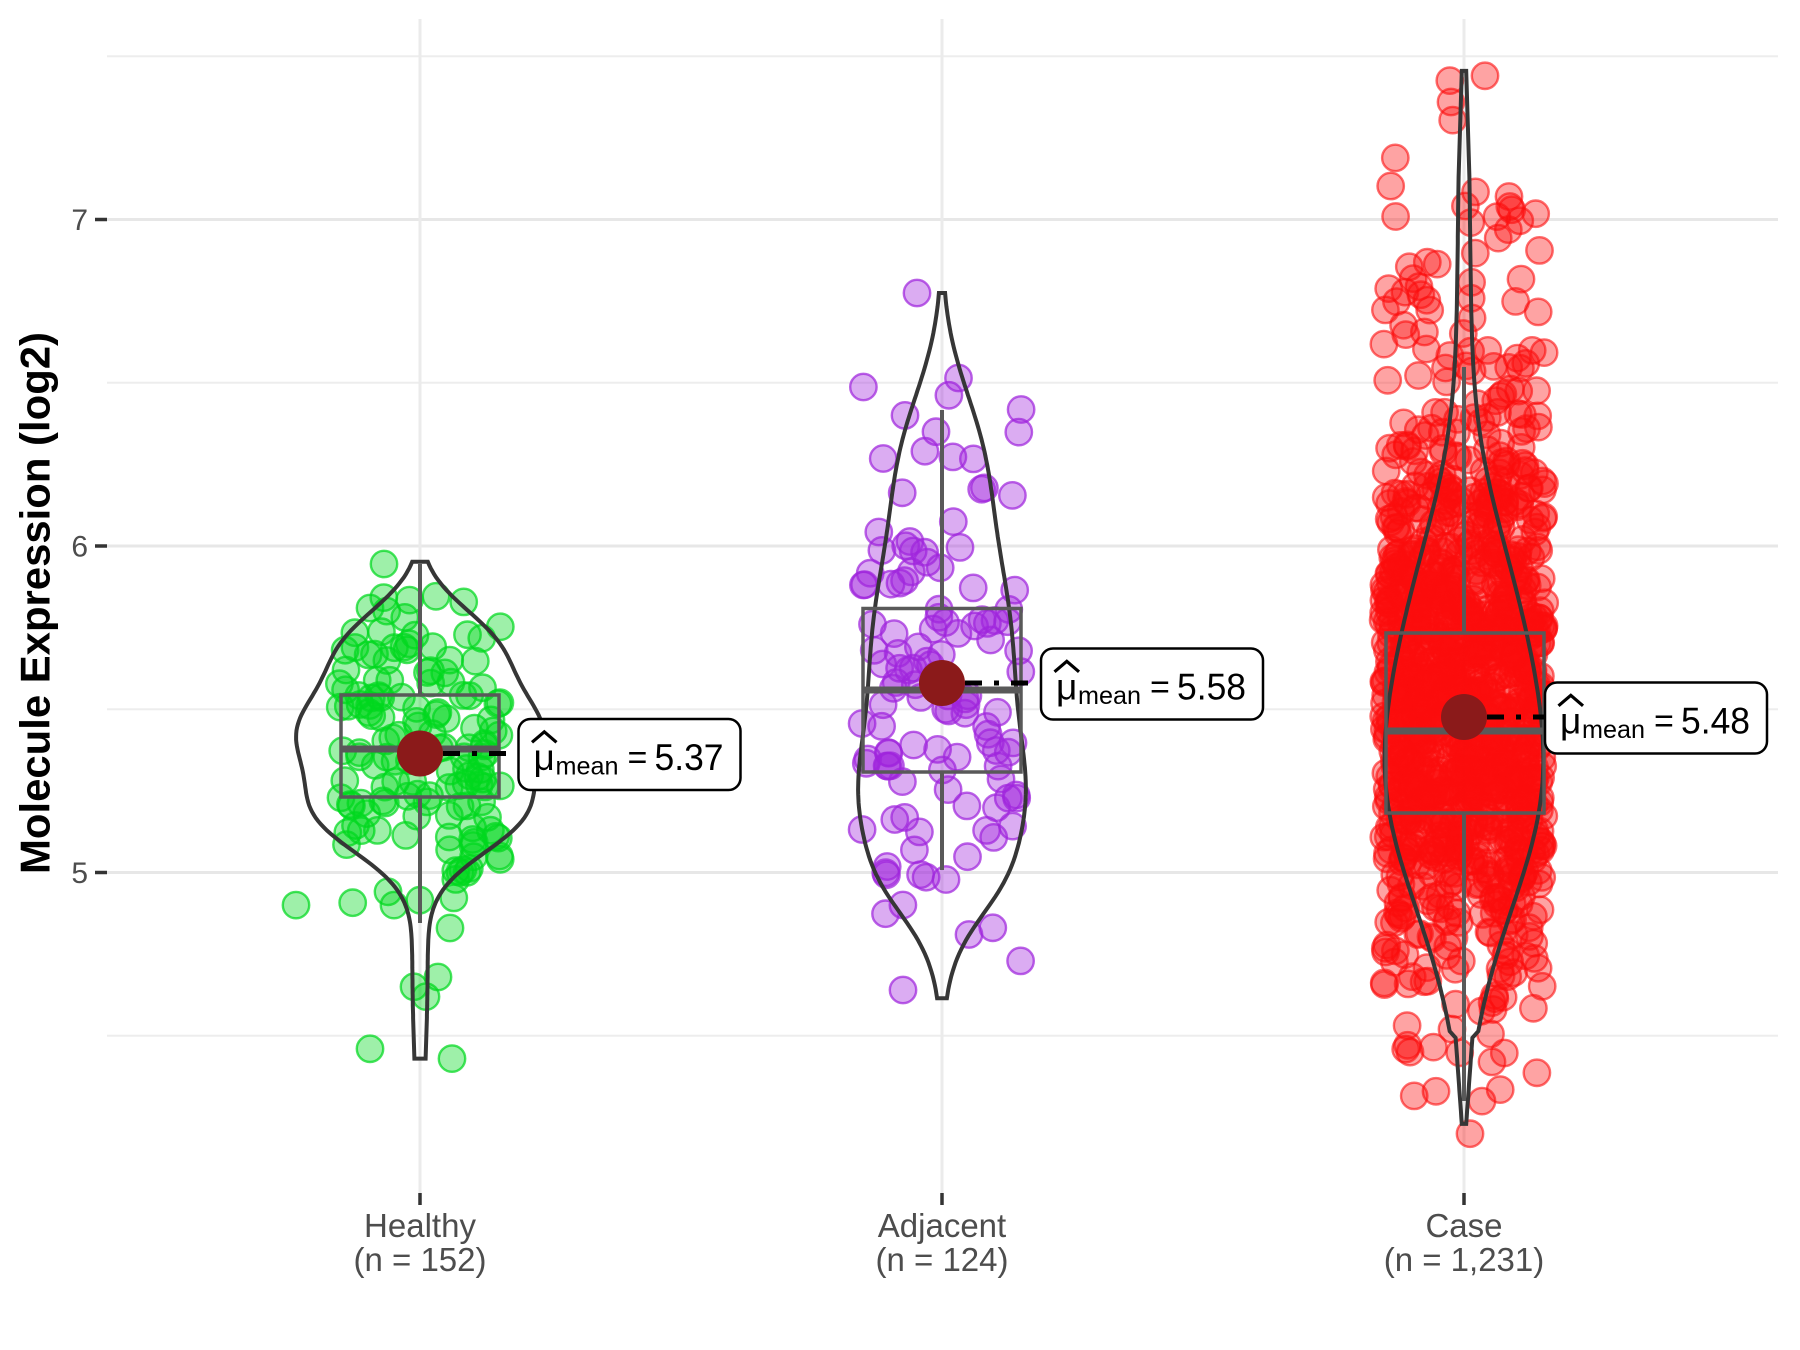 The width and height of the screenshot is (1800, 1350). I want to click on svg-text: 5, so click(79, 873).